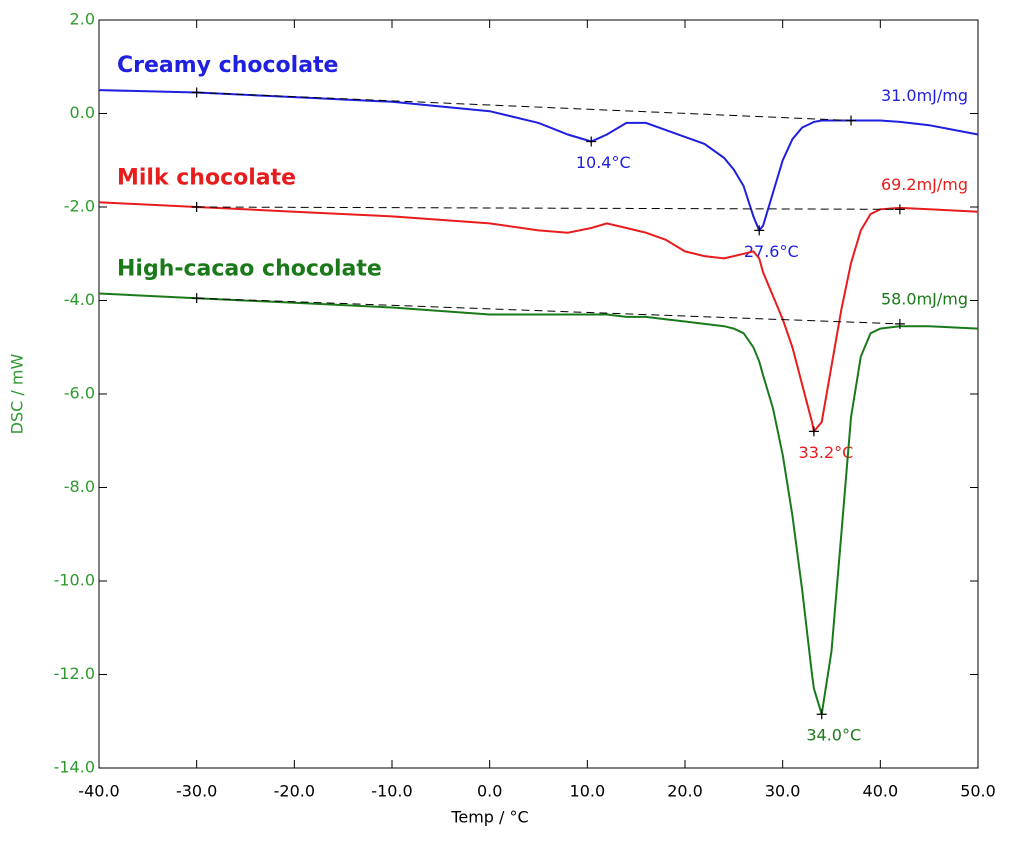 The height and width of the screenshot is (844, 1022). What do you see at coordinates (588, 791) in the screenshot?
I see `x-tick-label: 10.0` at bounding box center [588, 791].